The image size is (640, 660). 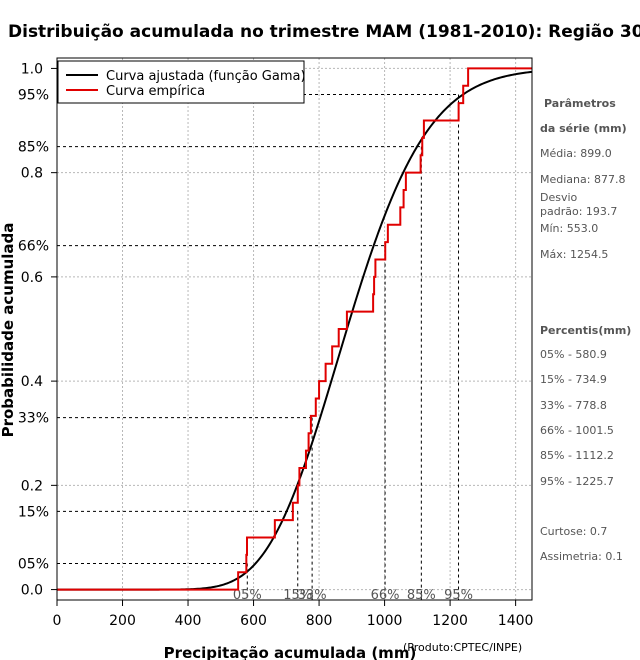 What do you see at coordinates (122, 621) in the screenshot?
I see `x-tick-label: 200` at bounding box center [122, 621].